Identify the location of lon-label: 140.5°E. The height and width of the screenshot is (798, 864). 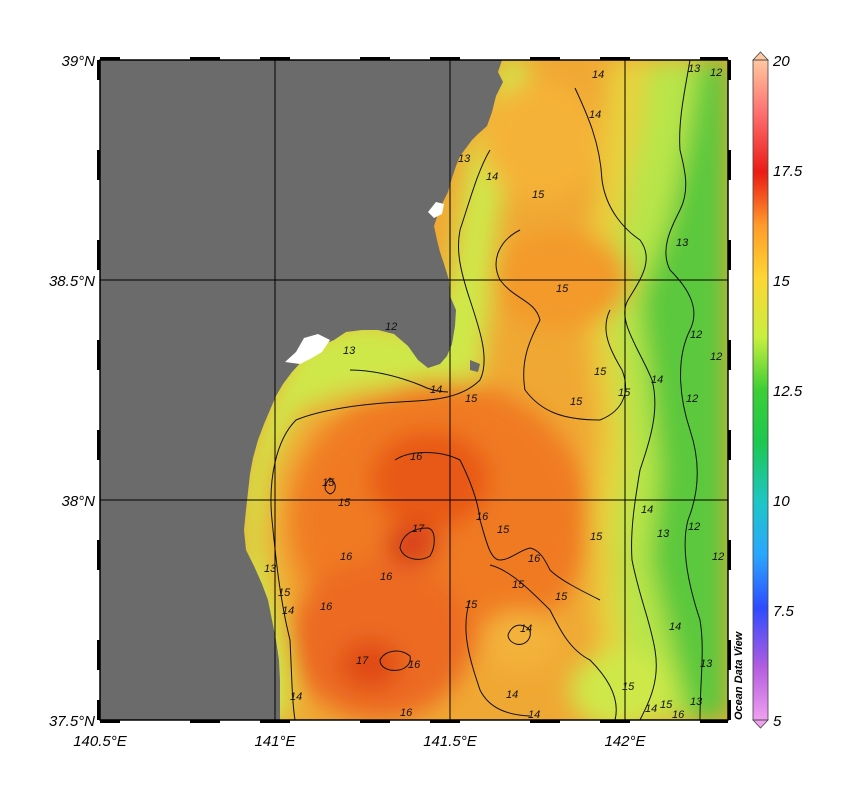
(100, 741).